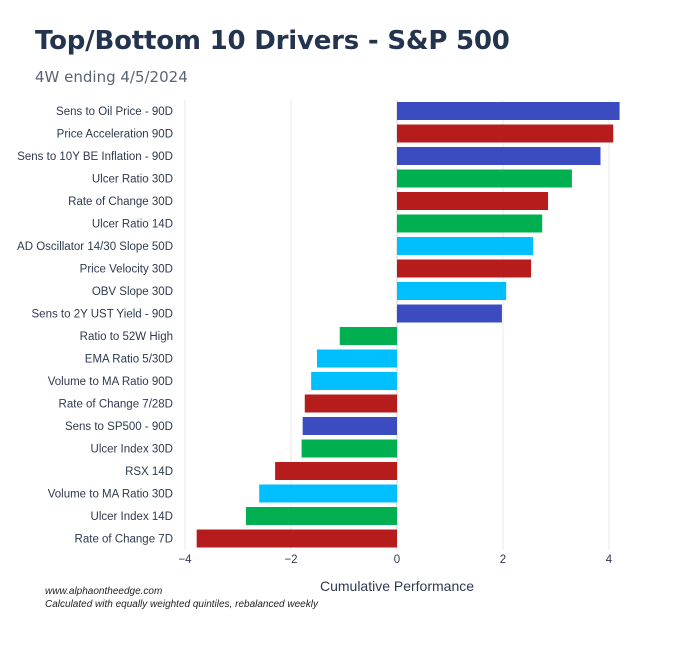 Image resolution: width=700 pixels, height=650 pixels. I want to click on category-label-16: RSX 14D, so click(149, 472).